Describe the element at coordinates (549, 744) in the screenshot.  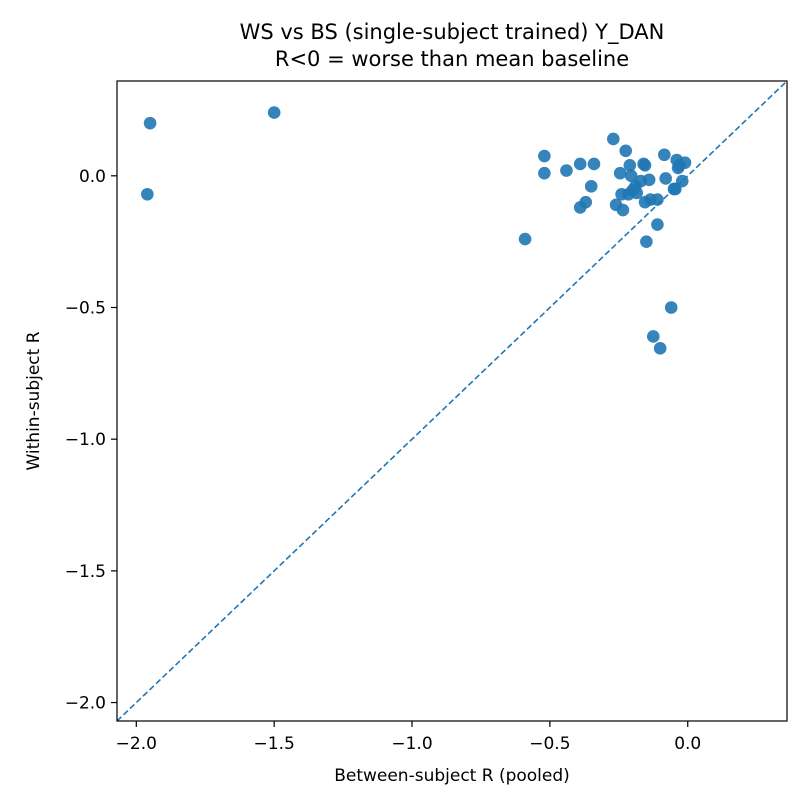
I see `x-tick-label: −0.5` at that location.